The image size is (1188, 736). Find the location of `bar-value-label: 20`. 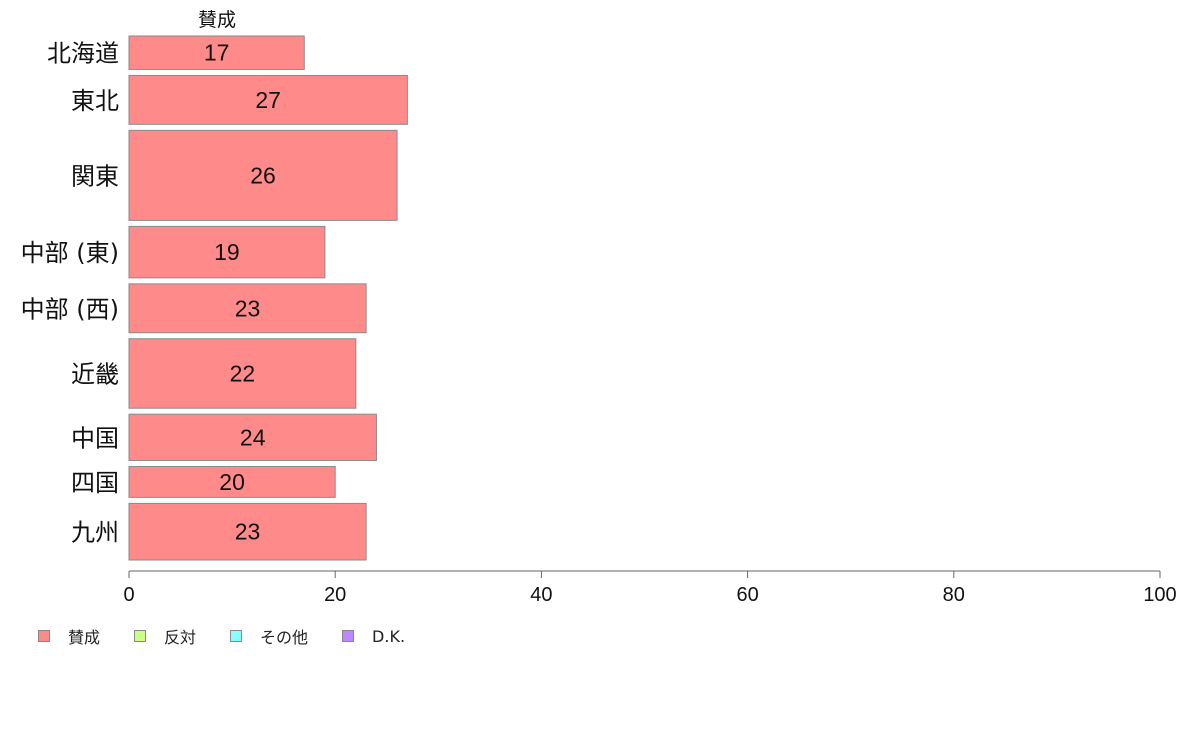

bar-value-label: 20 is located at coordinates (232, 482).